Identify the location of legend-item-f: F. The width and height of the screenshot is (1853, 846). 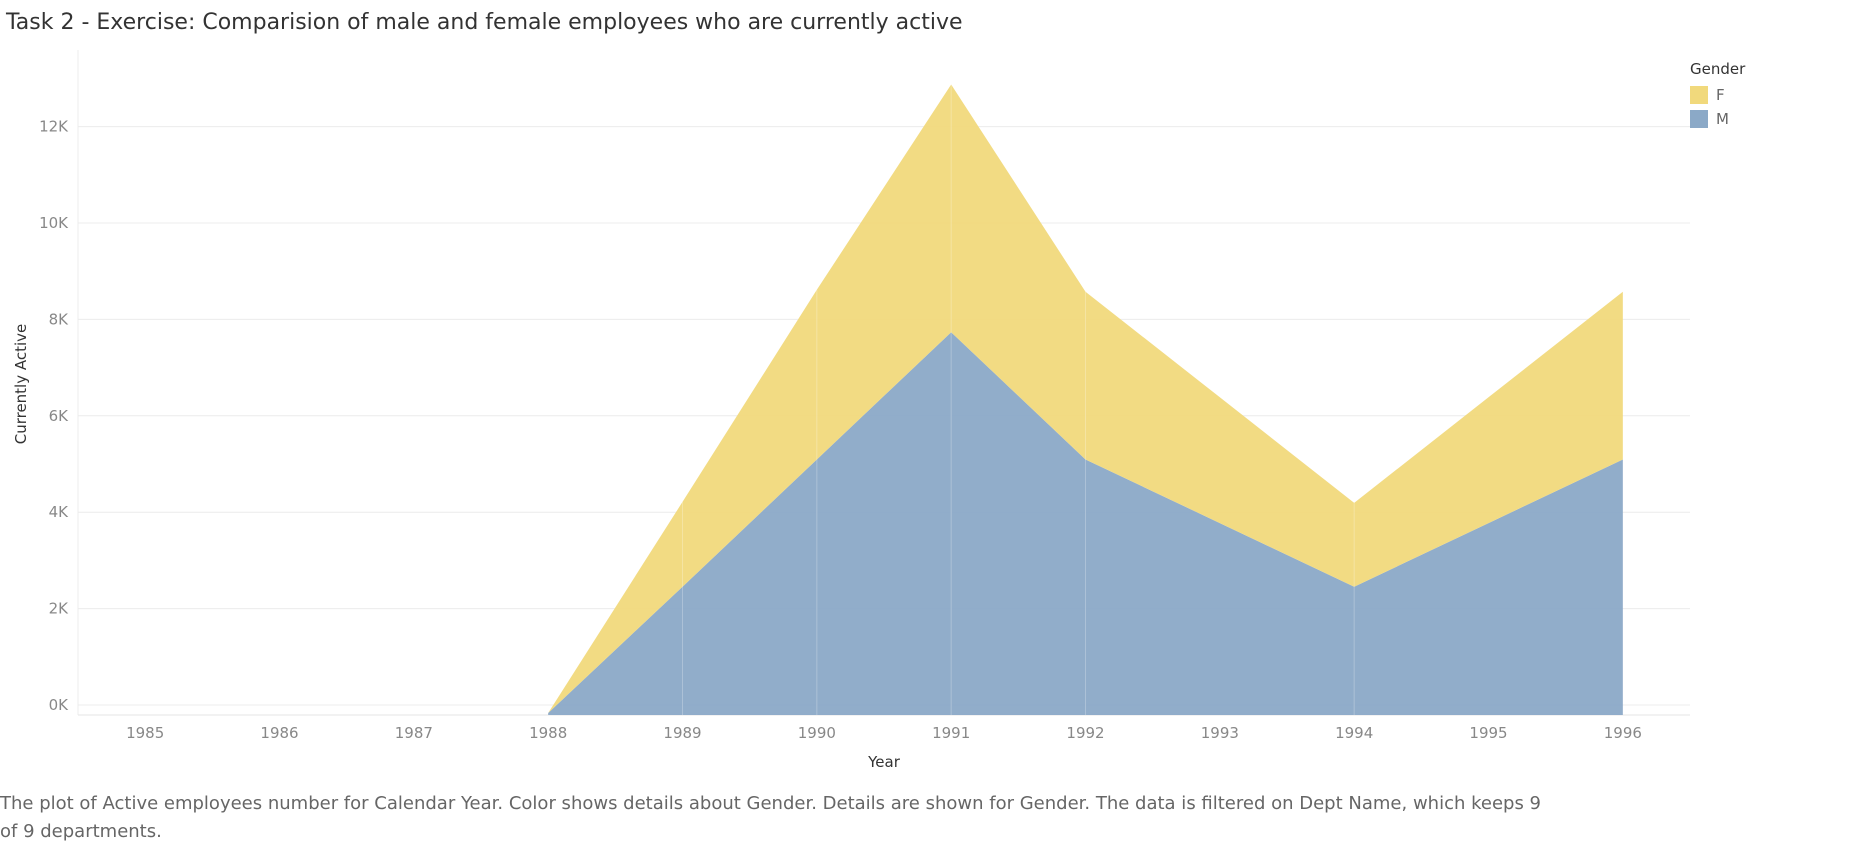
(1717, 95).